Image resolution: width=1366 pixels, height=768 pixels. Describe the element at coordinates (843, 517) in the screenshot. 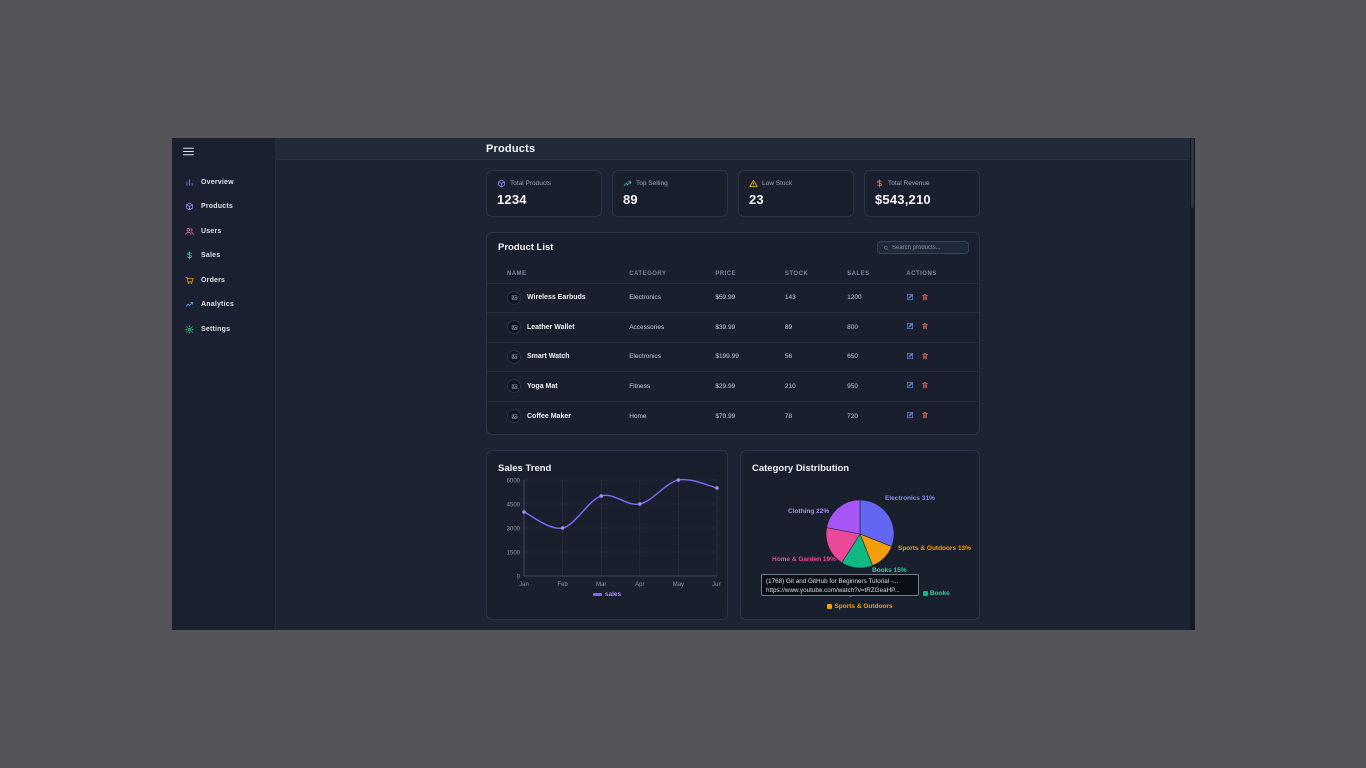

I see `pie-slice-clothing` at that location.